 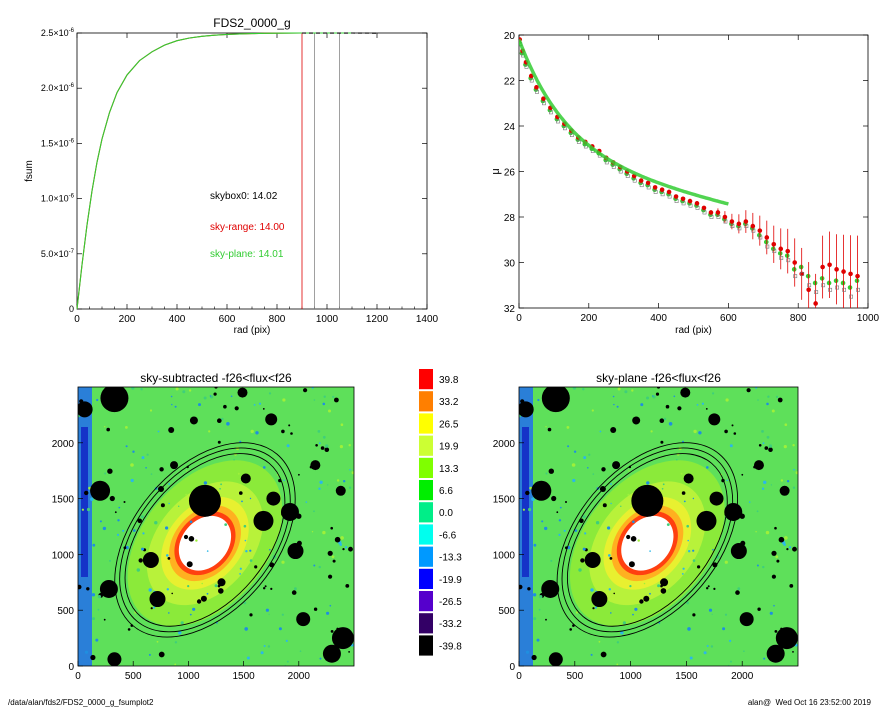 What do you see at coordinates (647, 540) in the screenshot?
I see `sky-plane-image-sky-annulus` at bounding box center [647, 540].